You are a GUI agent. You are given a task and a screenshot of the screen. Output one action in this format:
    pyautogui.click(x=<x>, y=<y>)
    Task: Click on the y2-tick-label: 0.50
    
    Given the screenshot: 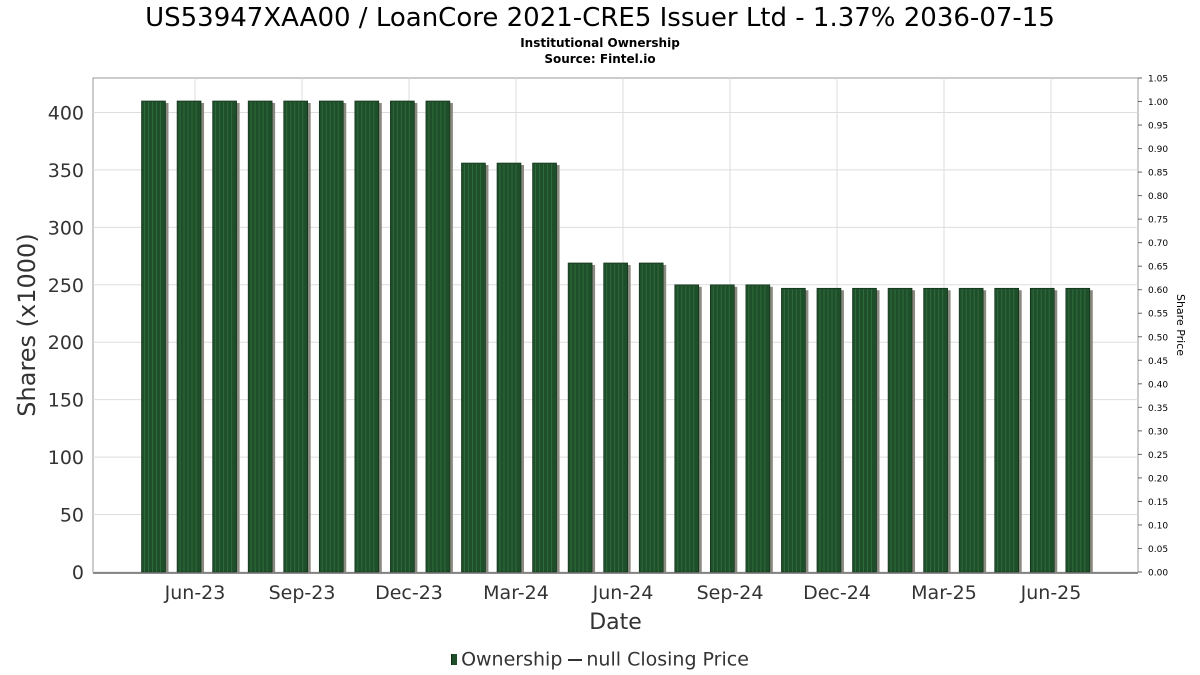 What is the action you would take?
    pyautogui.click(x=1158, y=338)
    